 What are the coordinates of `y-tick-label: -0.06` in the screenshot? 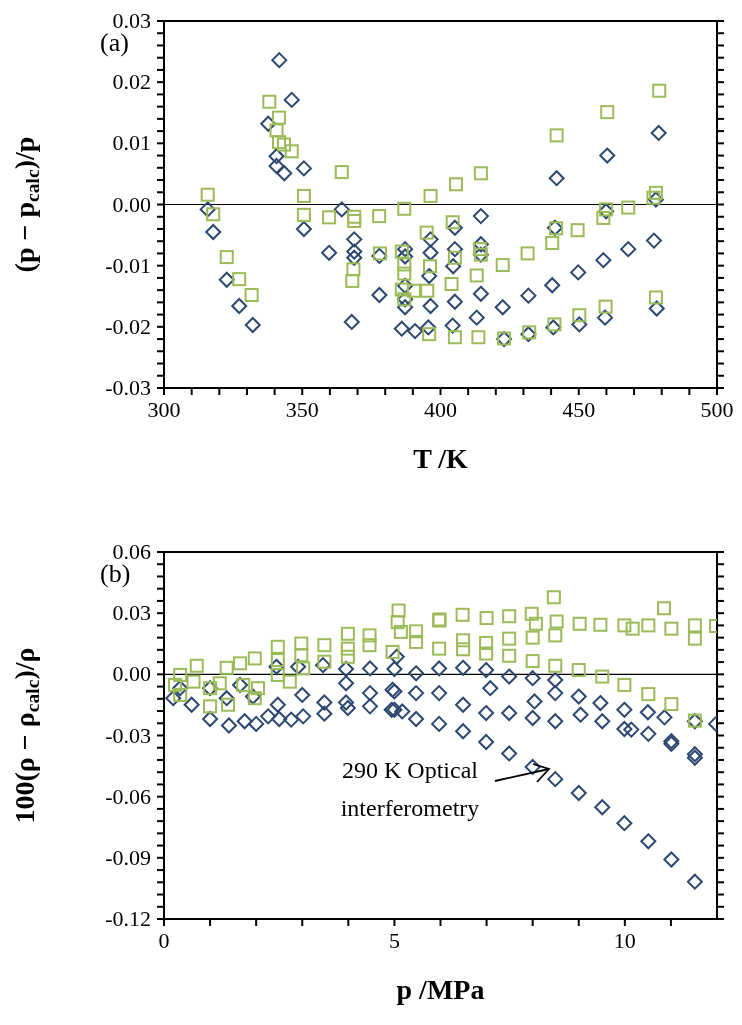 It's located at (128, 796).